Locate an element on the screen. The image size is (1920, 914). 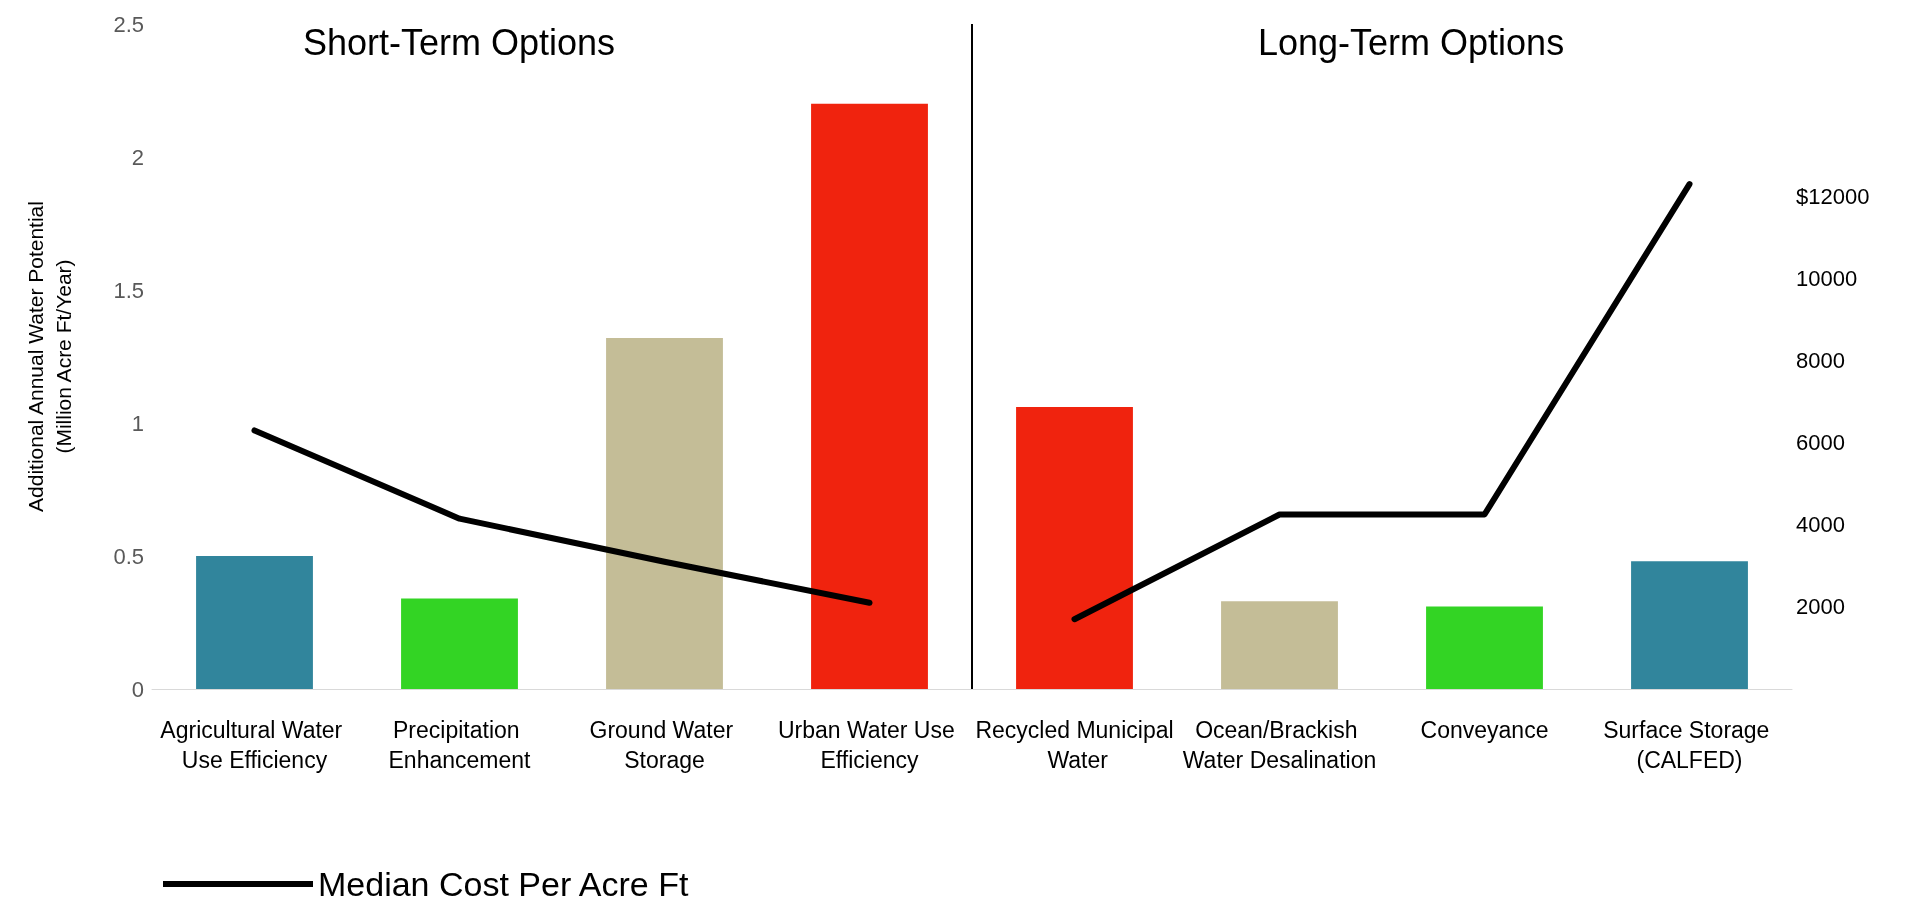
x-tick-label: Ocean/Brackish Water Desalination is located at coordinates (1279, 745).